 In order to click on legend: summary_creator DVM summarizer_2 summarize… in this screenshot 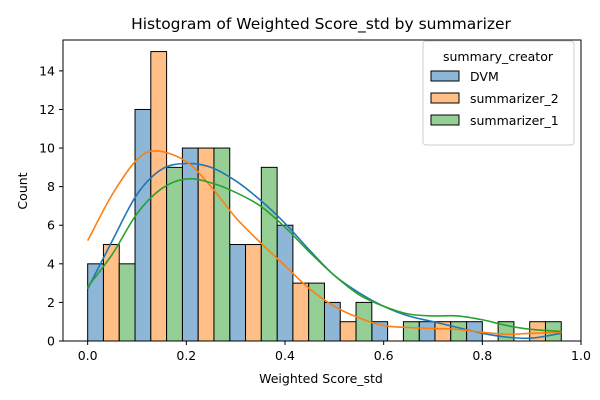, I will do `click(498, 93)`.